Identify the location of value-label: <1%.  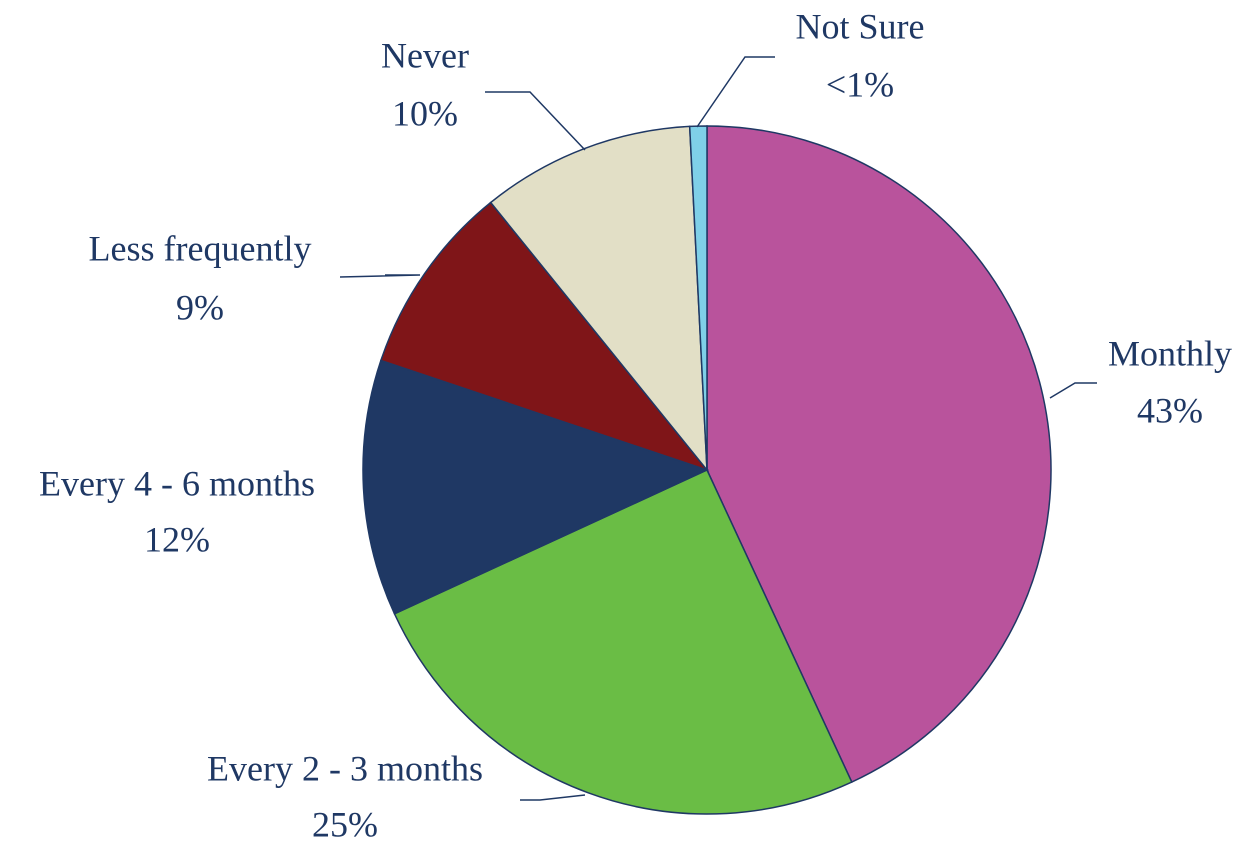
(860, 84).